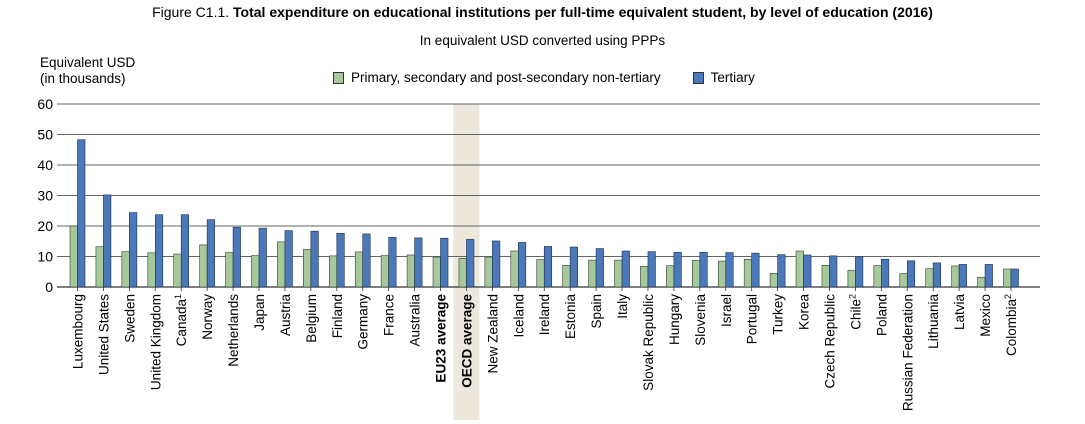 Image resolution: width=1085 pixels, height=424 pixels. What do you see at coordinates (45, 257) in the screenshot?
I see `y-tick-label: 10` at bounding box center [45, 257].